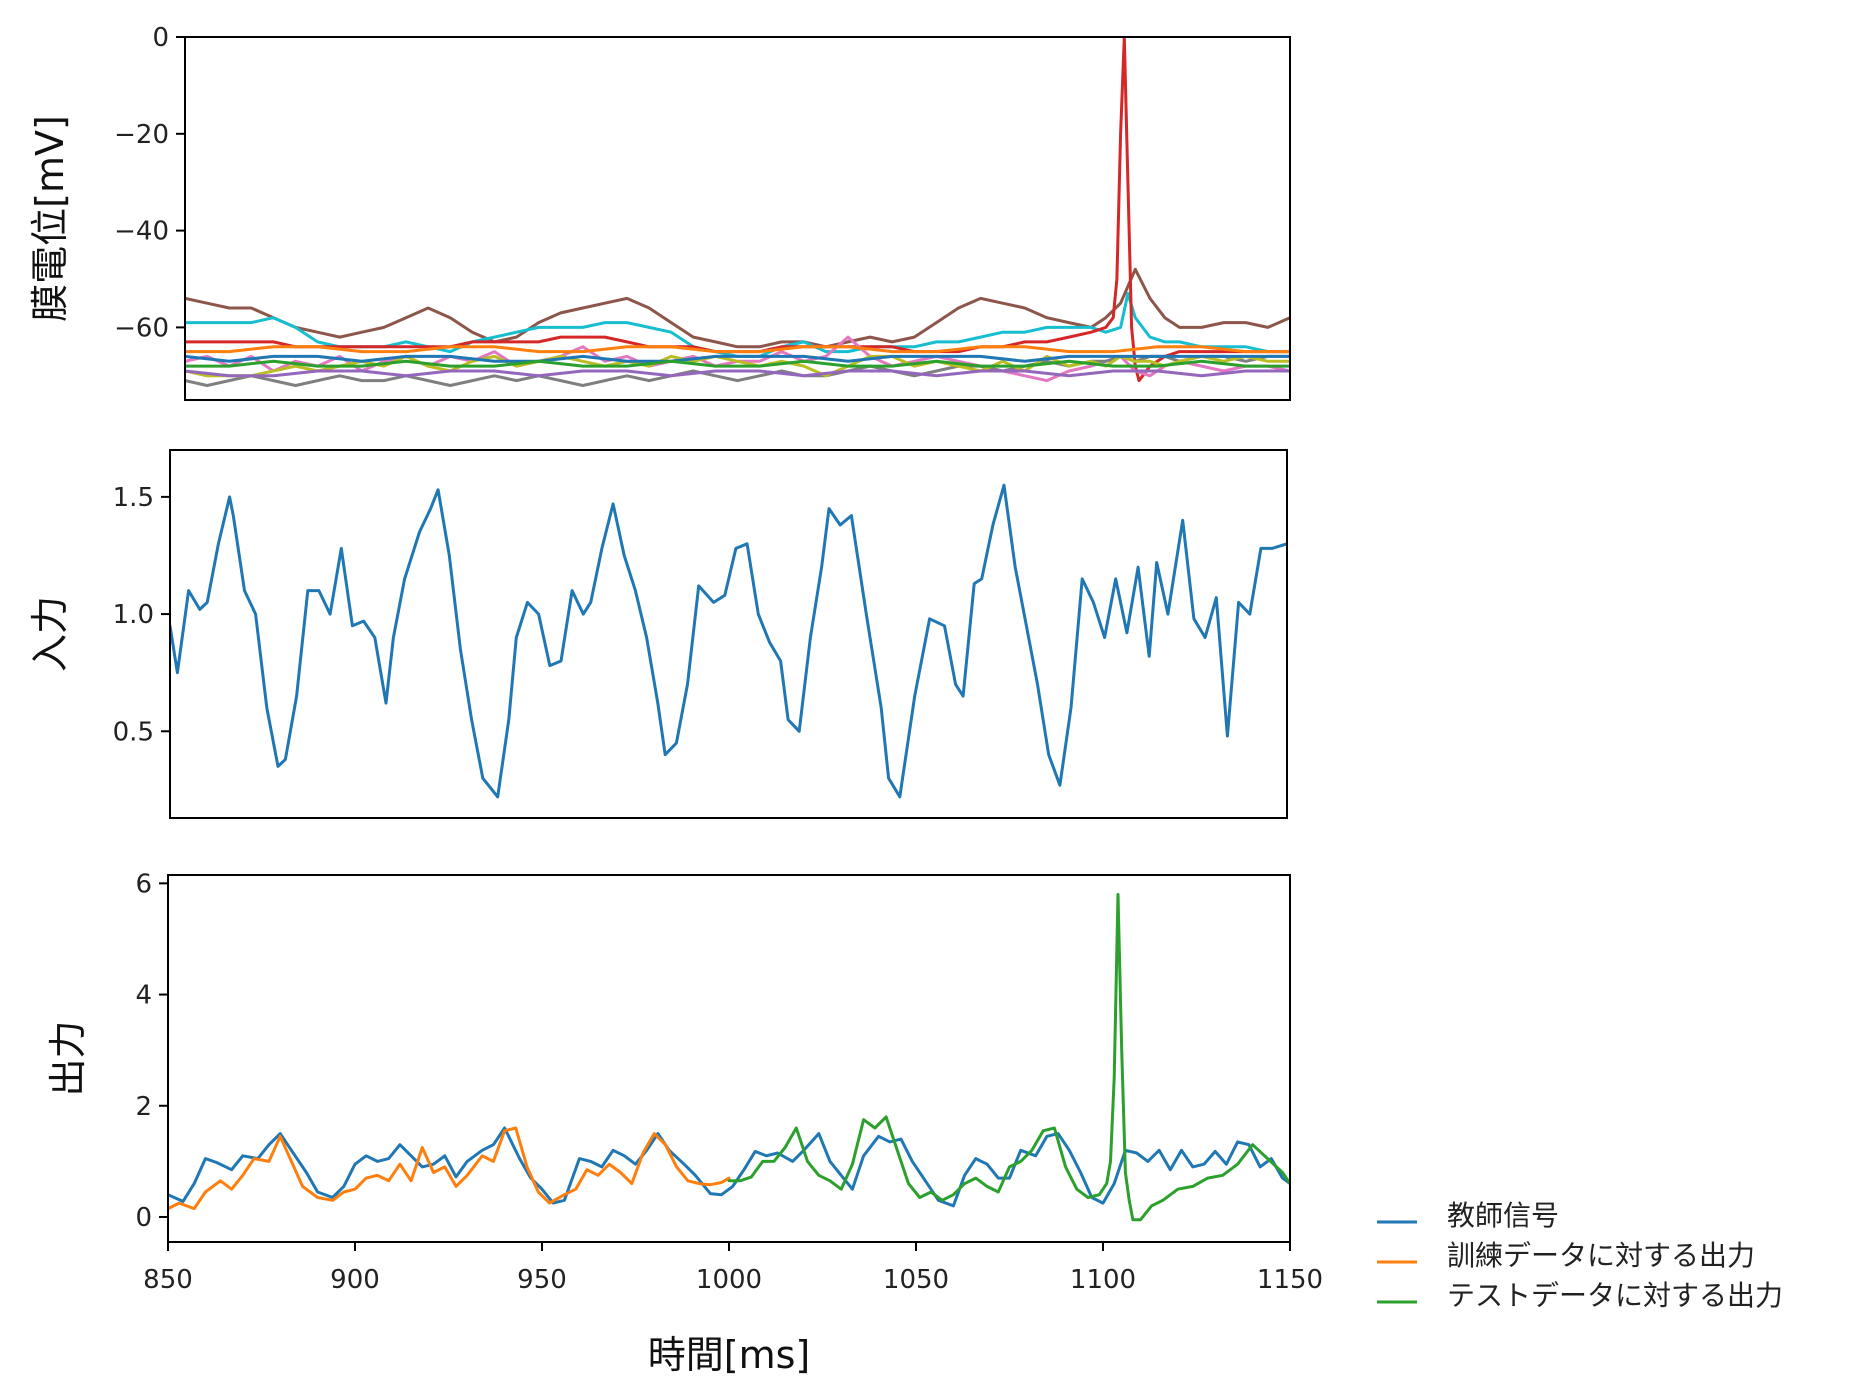 This screenshot has height=1400, width=1868. Describe the element at coordinates (133, 732) in the screenshot. I see `y-tick-label: 0.5` at that location.